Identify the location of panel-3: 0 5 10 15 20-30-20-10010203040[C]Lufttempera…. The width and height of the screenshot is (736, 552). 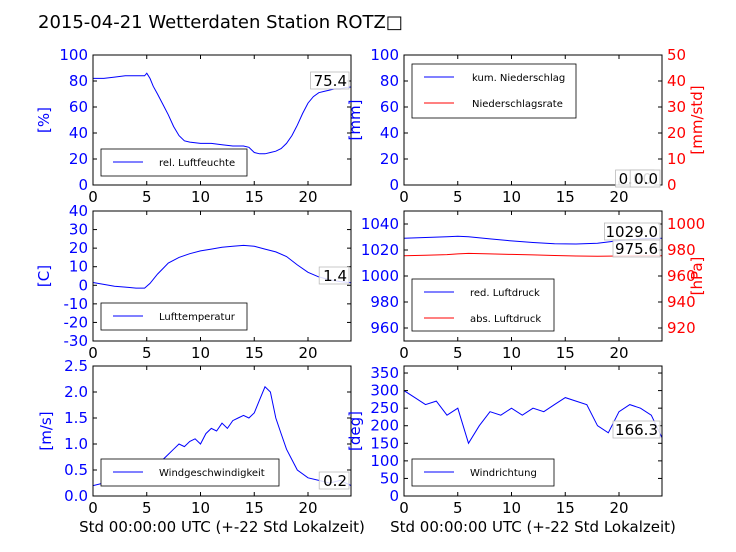
(193, 282).